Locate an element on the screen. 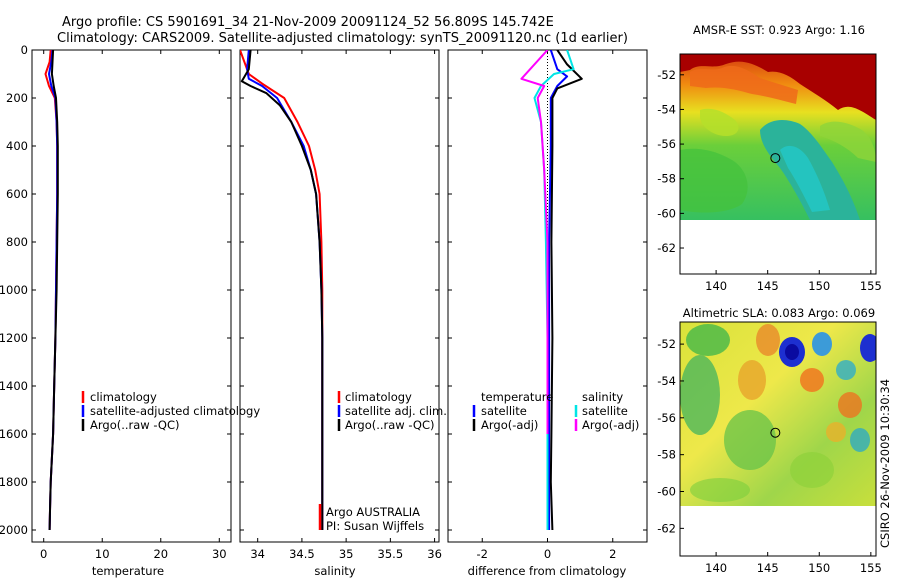  x-tick-label: -2 is located at coordinates (482, 554).